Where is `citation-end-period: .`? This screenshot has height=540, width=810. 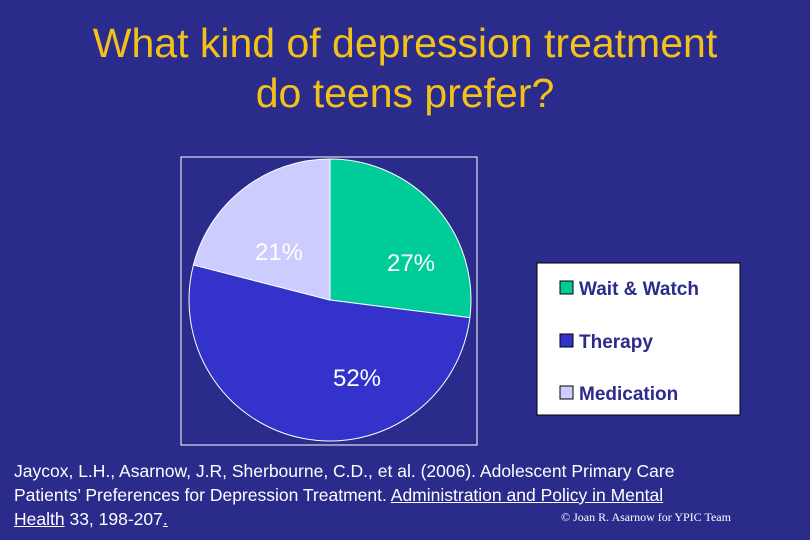 citation-end-period: . is located at coordinates (165, 519).